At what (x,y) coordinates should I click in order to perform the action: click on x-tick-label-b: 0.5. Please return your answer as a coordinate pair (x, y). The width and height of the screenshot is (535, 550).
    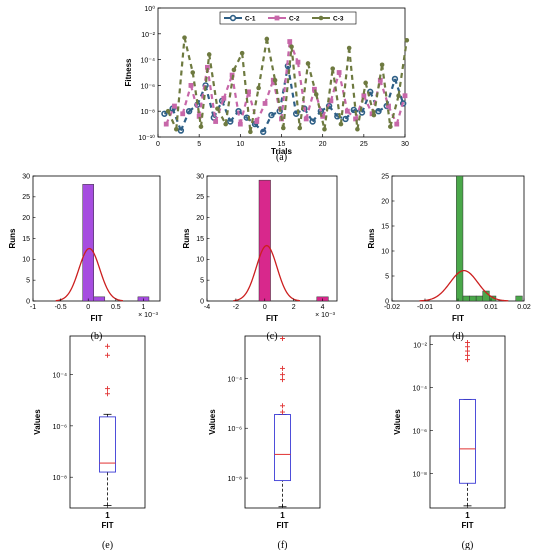
    Looking at the image, I should click on (116, 307).